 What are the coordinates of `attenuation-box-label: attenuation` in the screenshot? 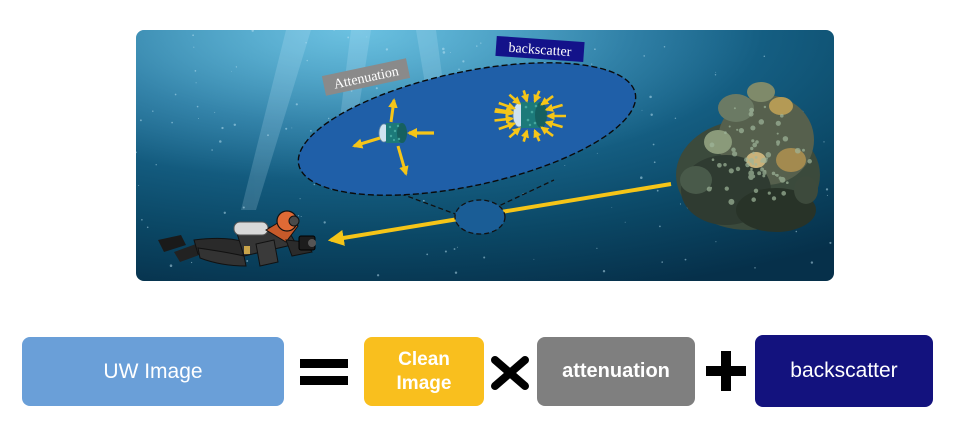 It's located at (616, 371).